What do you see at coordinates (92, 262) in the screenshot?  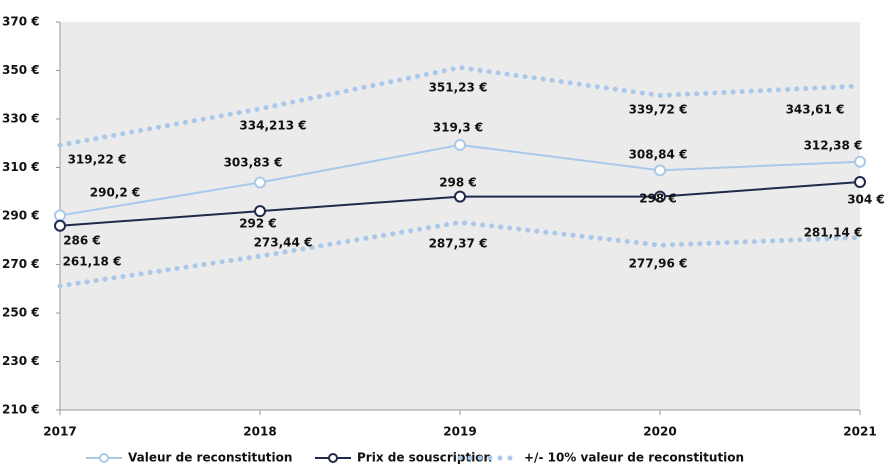 I see `data-label: 261,18 €` at bounding box center [92, 262].